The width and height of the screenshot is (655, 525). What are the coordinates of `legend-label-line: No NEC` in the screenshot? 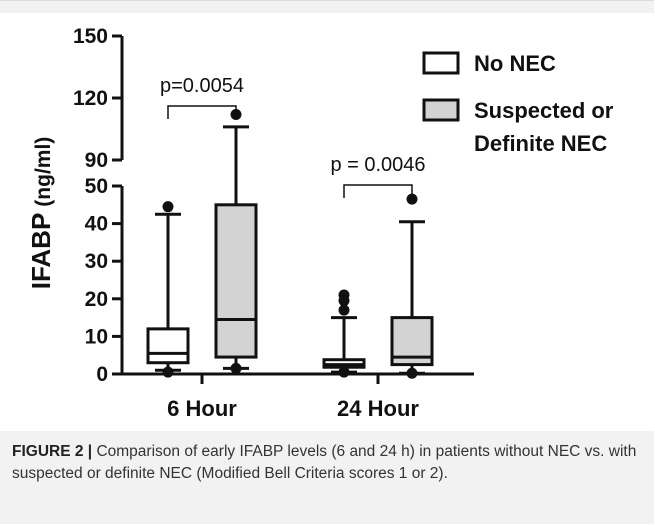 It's located at (515, 63).